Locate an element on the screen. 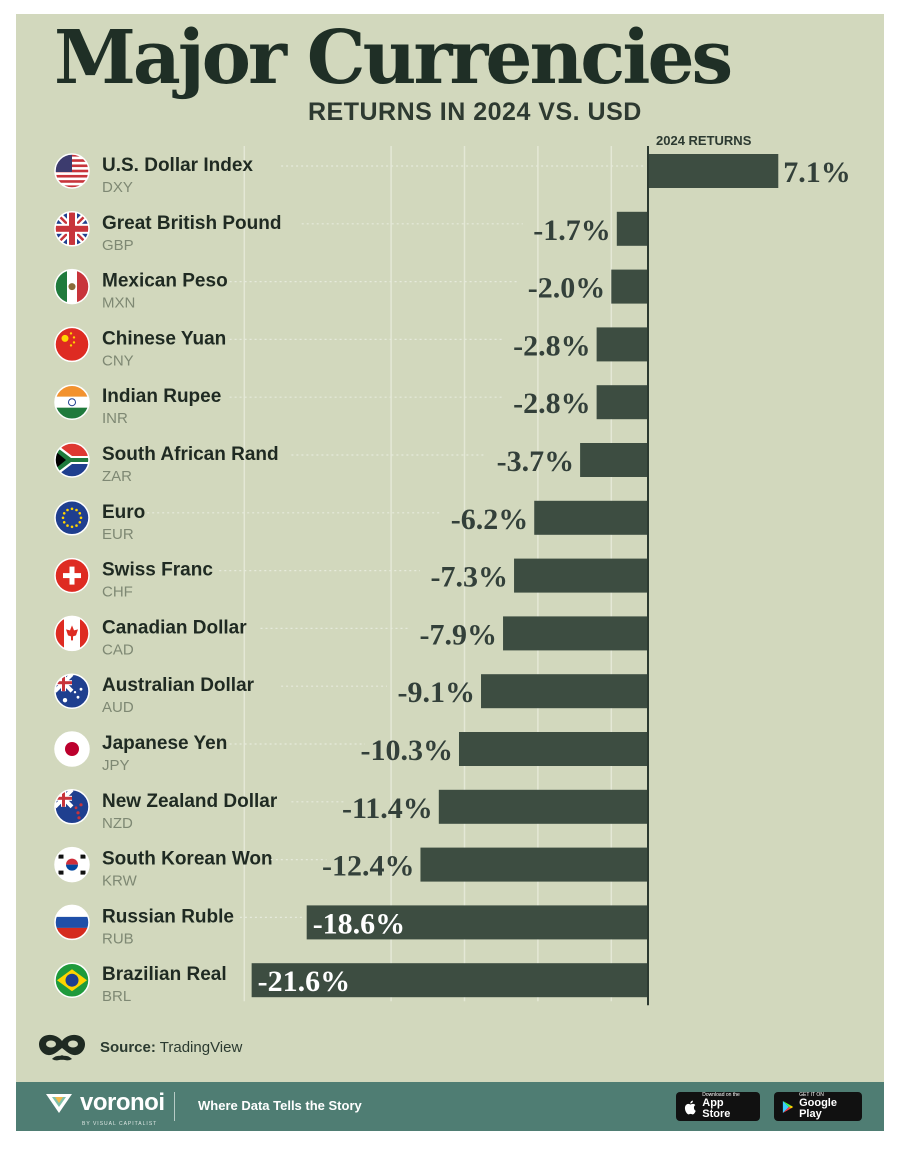 The height and width of the screenshot is (1150, 898). footer-divider is located at coordinates (174, 1106).